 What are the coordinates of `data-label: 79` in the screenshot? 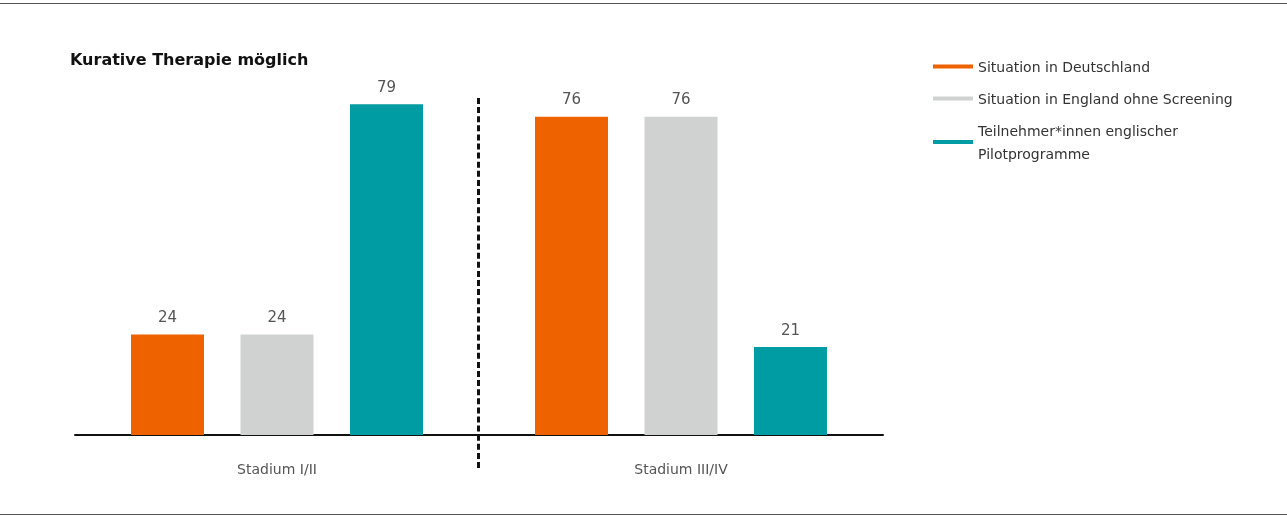 It's located at (386, 86).